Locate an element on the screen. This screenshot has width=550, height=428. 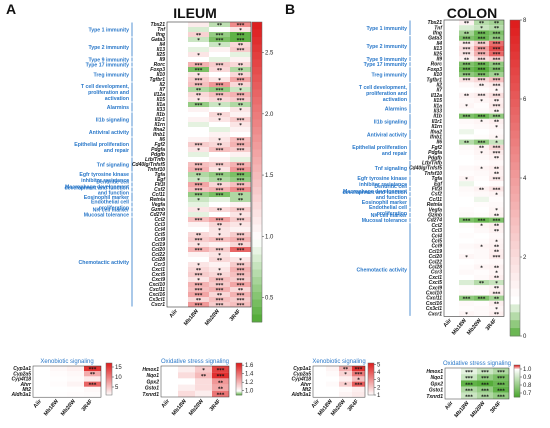
gene-label: Egf is located at coordinates (161, 180).